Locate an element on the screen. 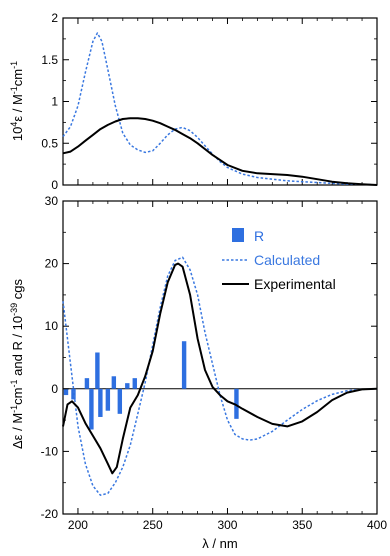  cd-y-tick-label: -20 is located at coordinates (50, 514).